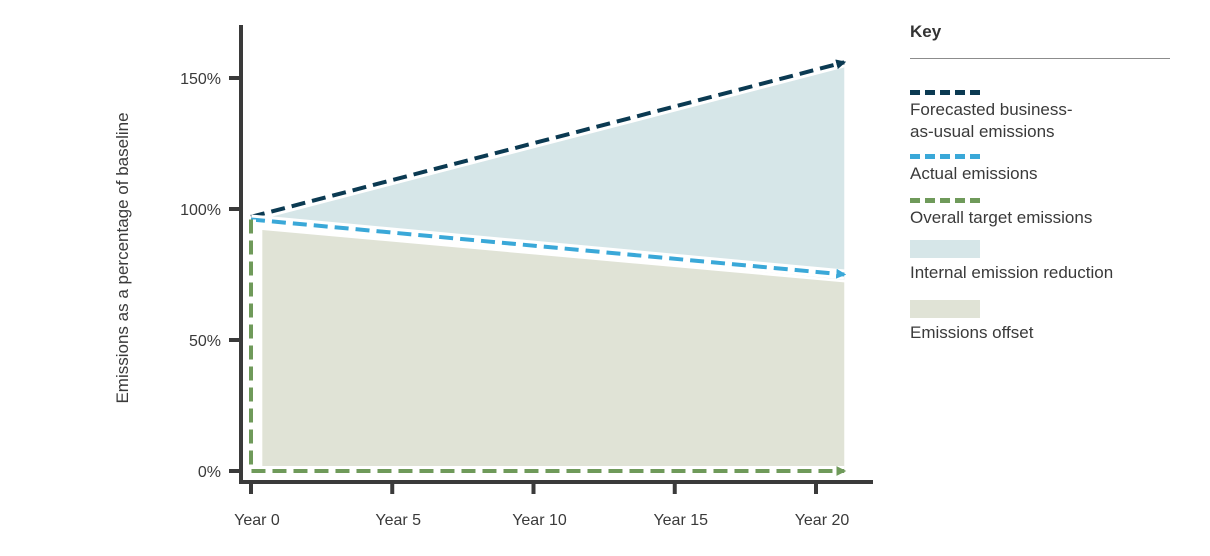 Image resolution: width=1210 pixels, height=556 pixels. I want to click on key-item-offset: Emissions offset, so click(1045, 322).